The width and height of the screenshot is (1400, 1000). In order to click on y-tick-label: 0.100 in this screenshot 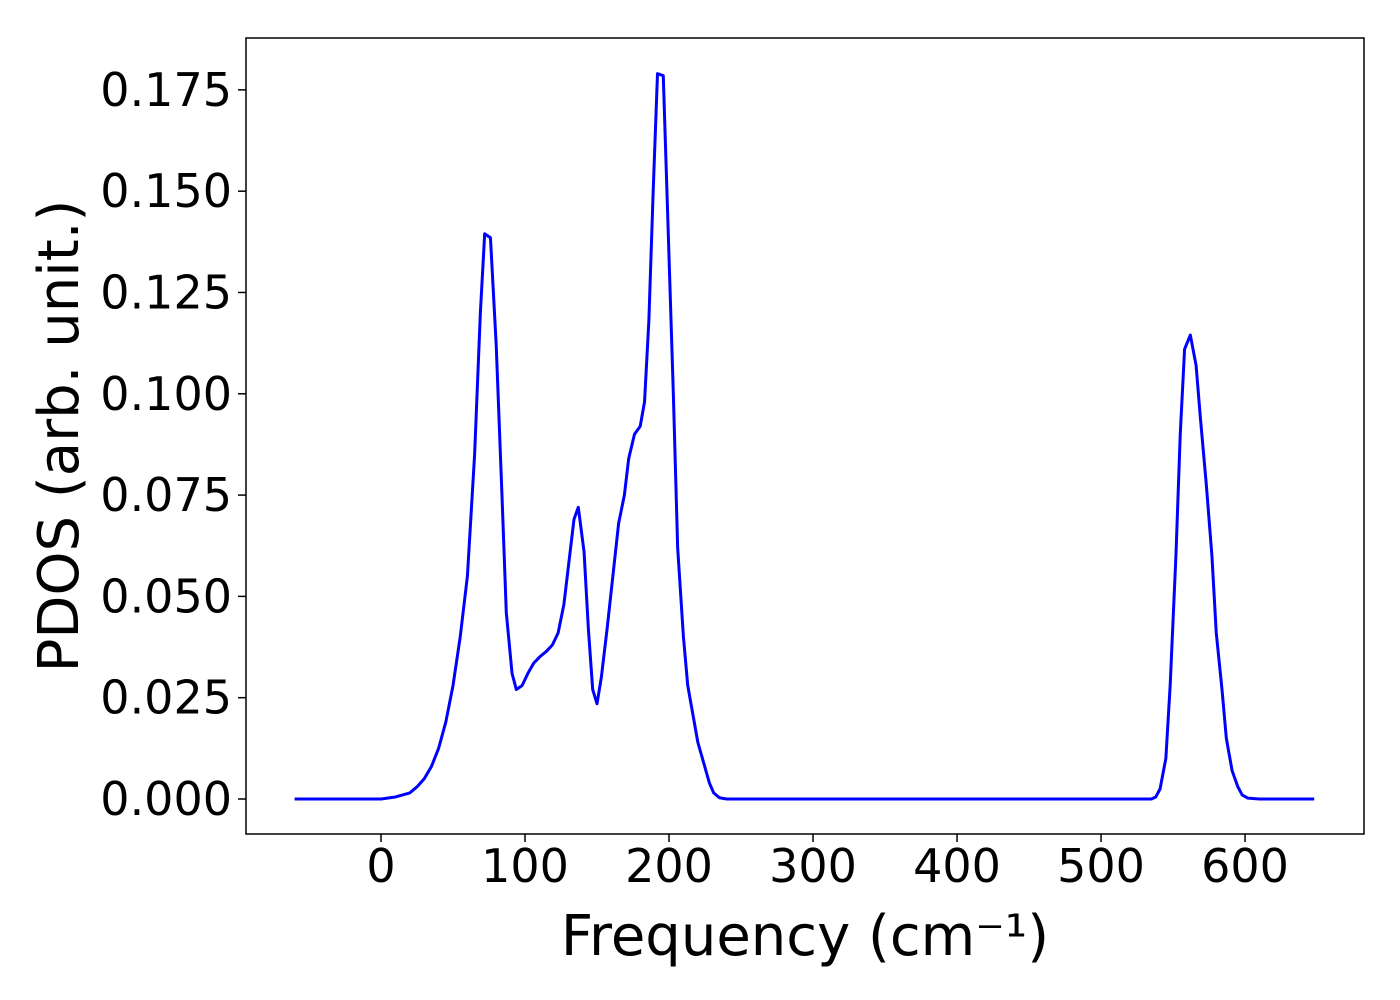, I will do `click(166, 394)`.